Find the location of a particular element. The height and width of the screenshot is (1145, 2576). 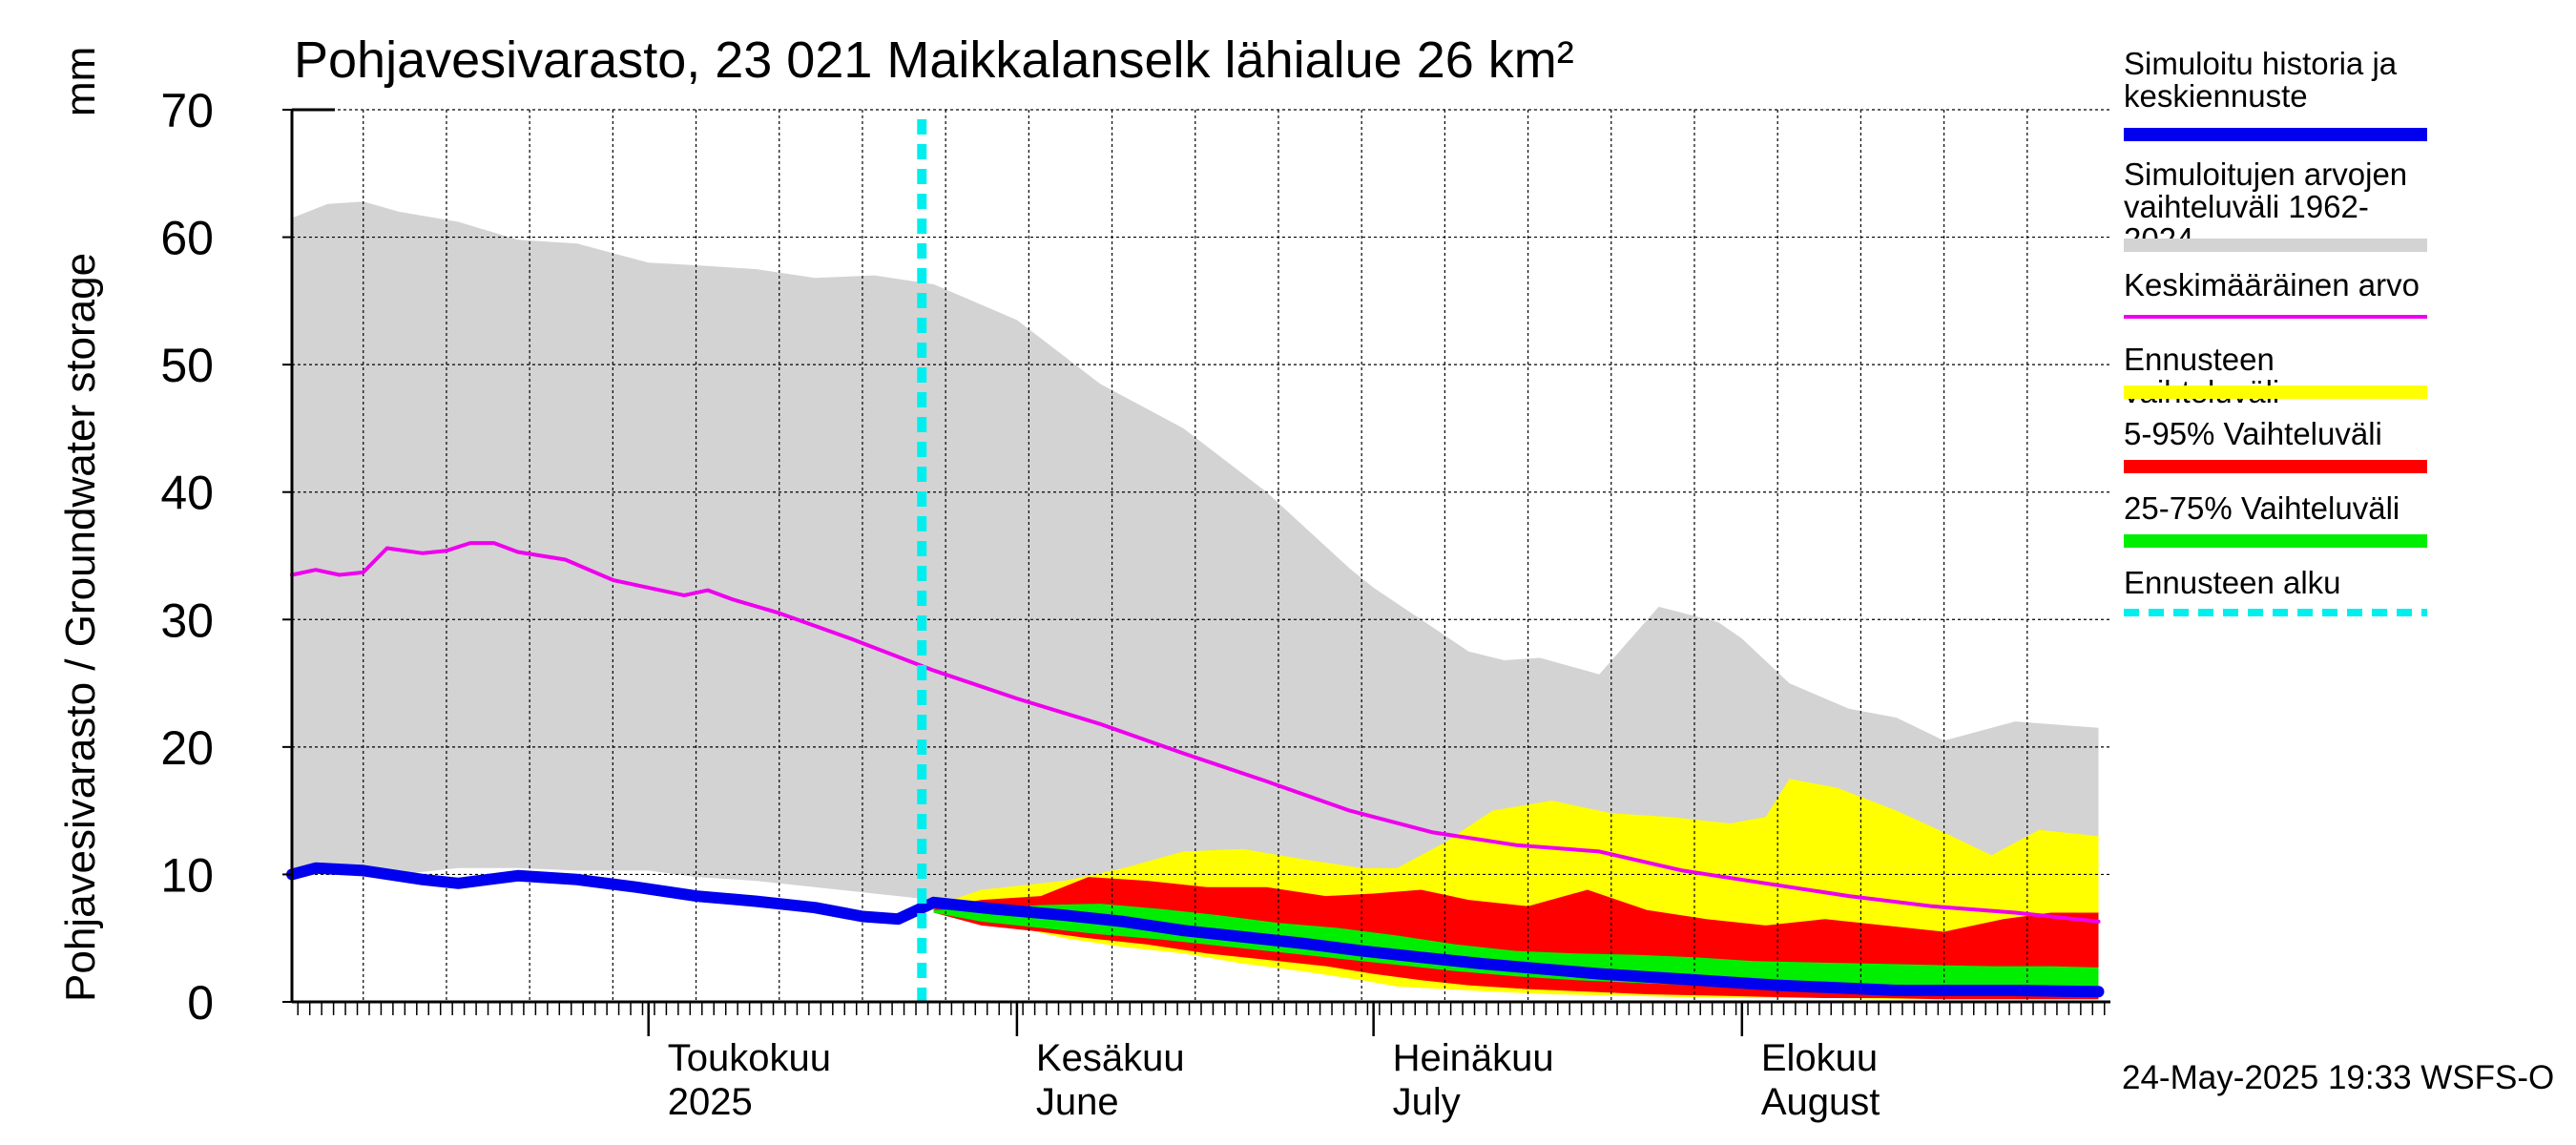

legend-label-forecast-start: Ennusteen alku is located at coordinates (2232, 583).